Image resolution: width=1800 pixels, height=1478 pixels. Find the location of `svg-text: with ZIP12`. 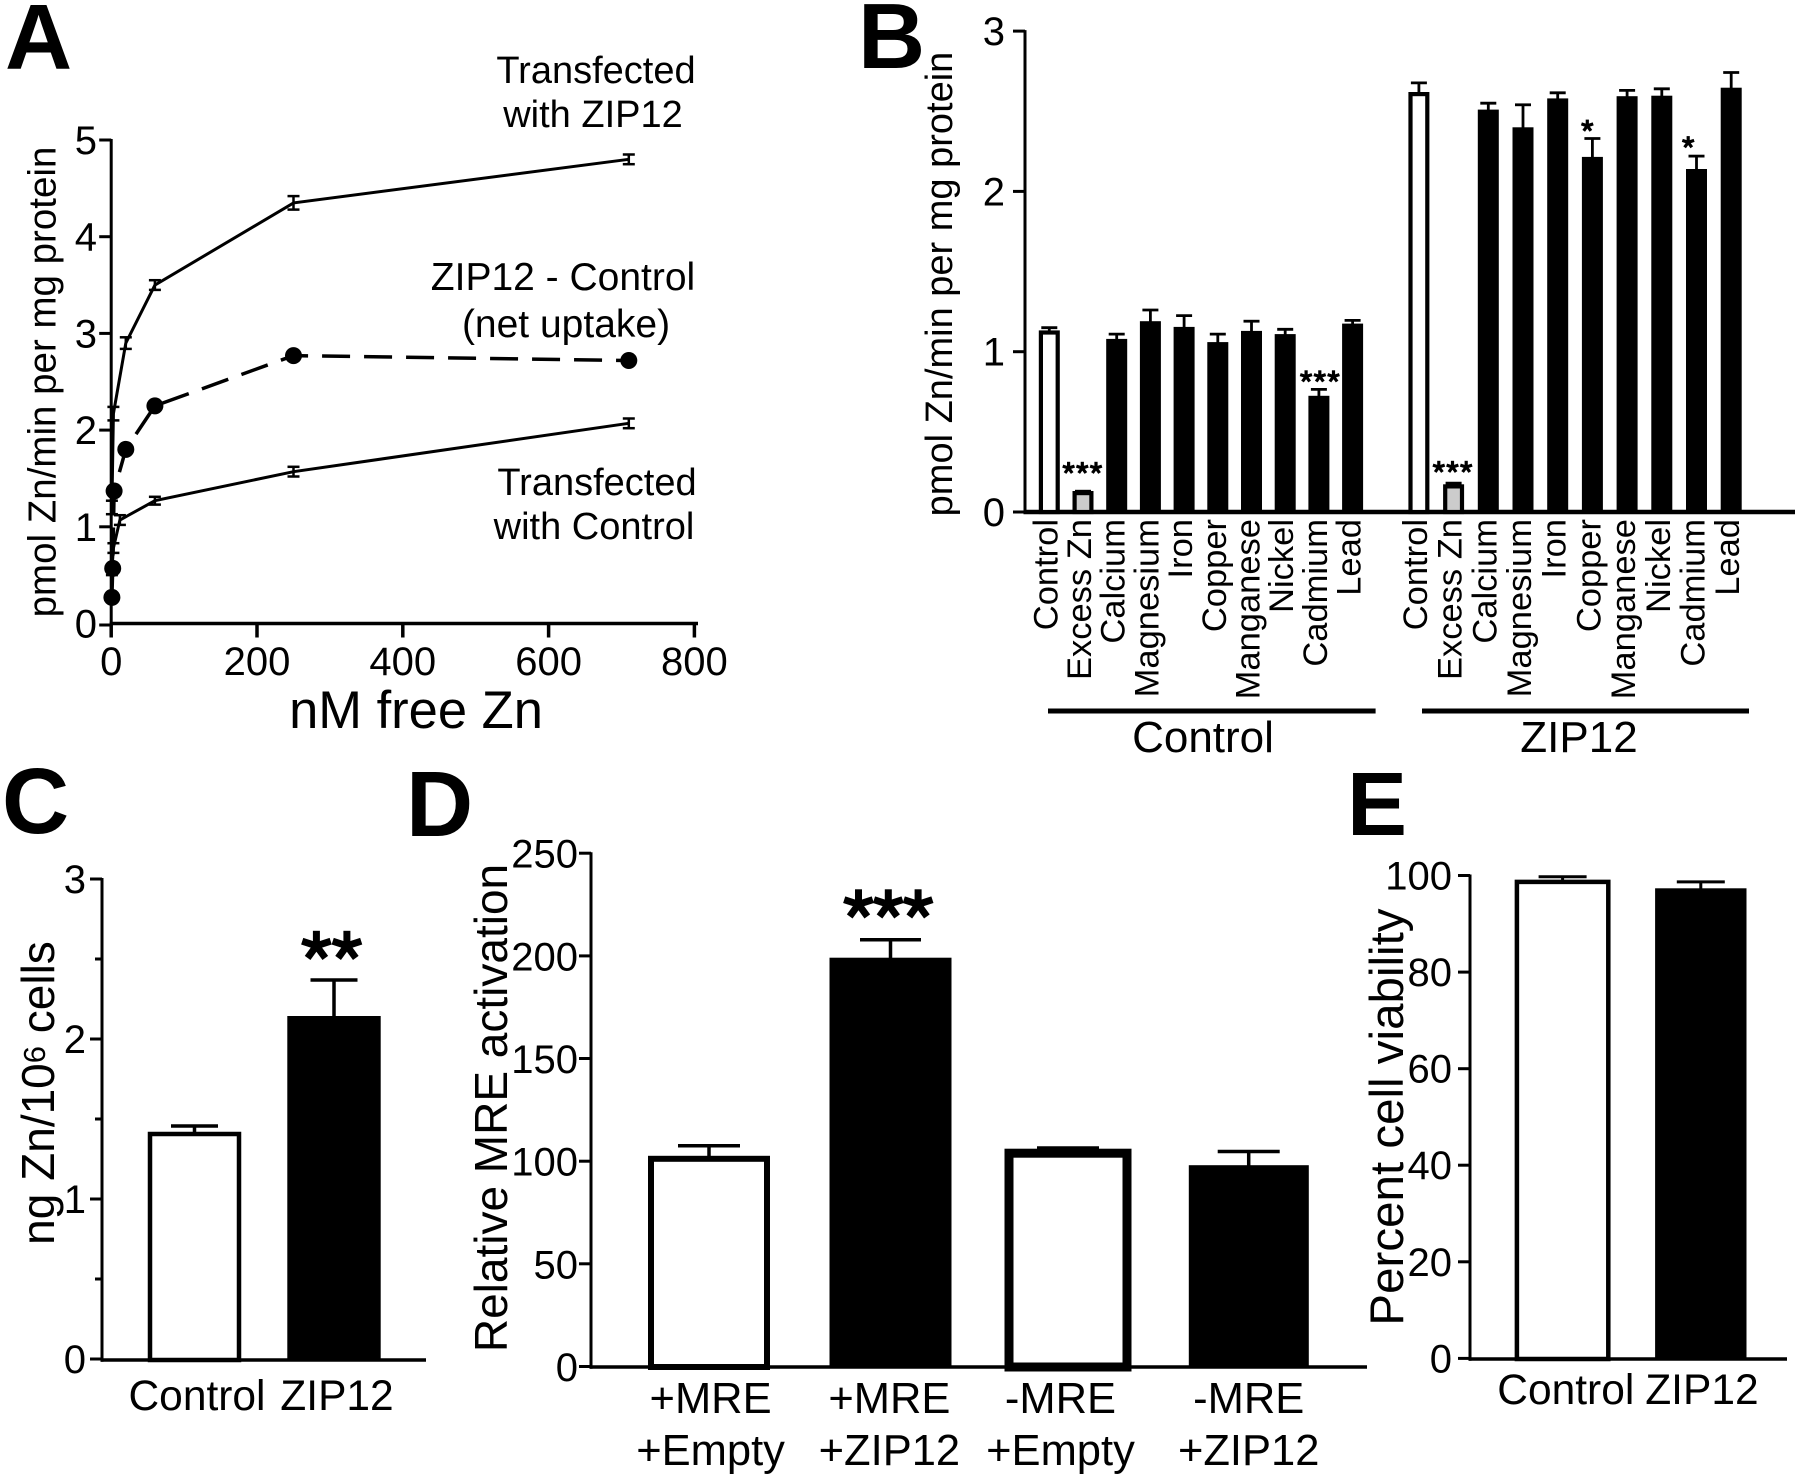

svg-text: with ZIP12 is located at coordinates (592, 115).